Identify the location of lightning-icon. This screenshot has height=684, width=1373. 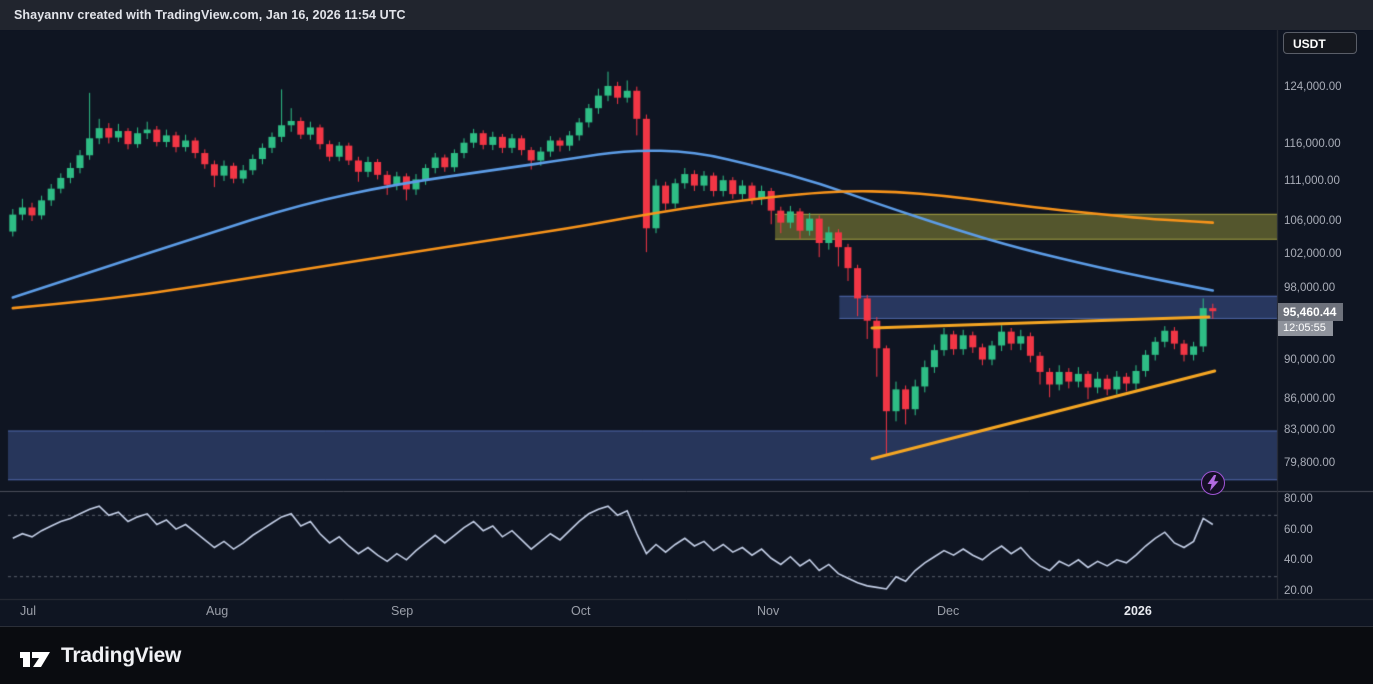
(1213, 483).